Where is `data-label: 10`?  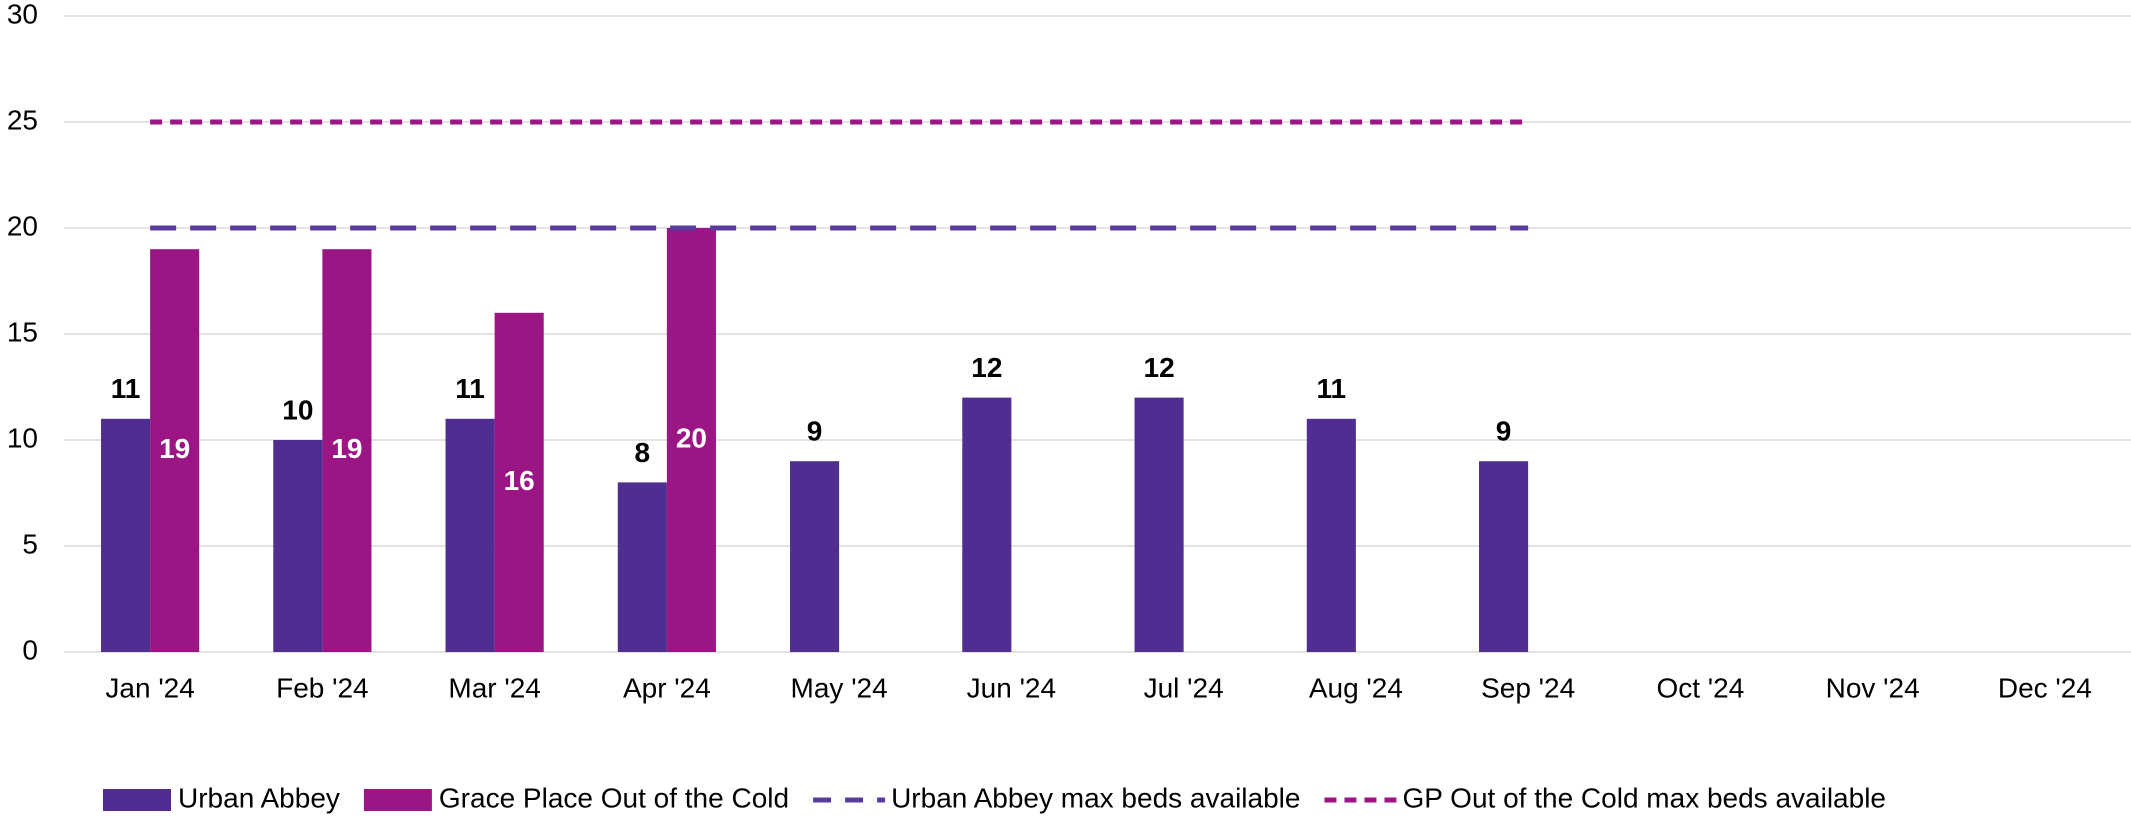
data-label: 10 is located at coordinates (297, 409).